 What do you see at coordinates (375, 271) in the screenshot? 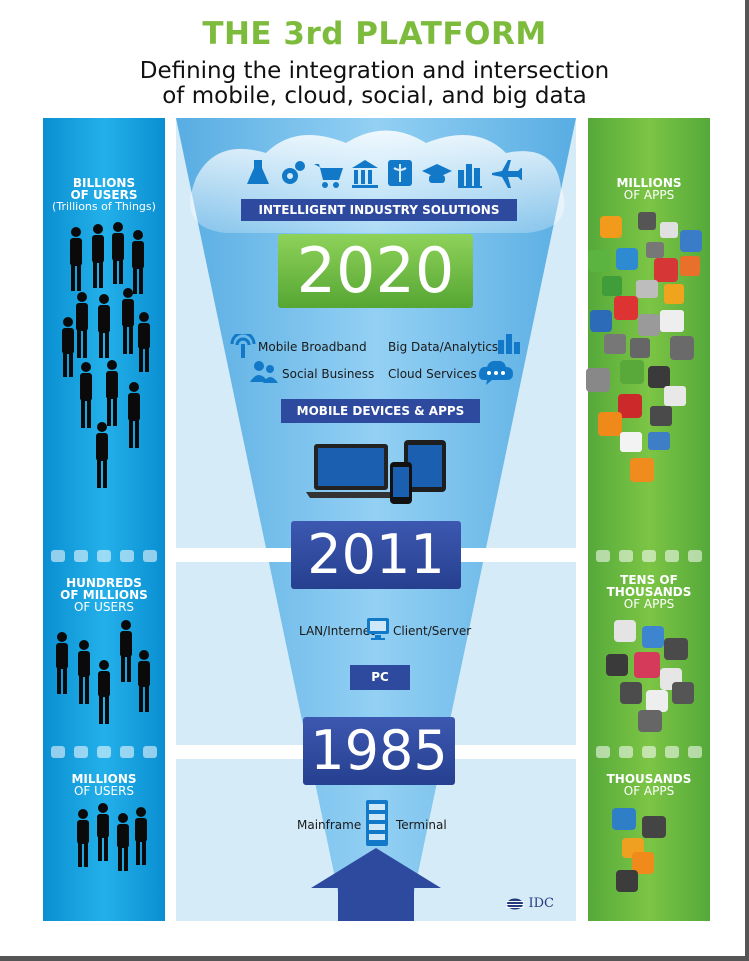
I see `year-2020-box: 2020` at bounding box center [375, 271].